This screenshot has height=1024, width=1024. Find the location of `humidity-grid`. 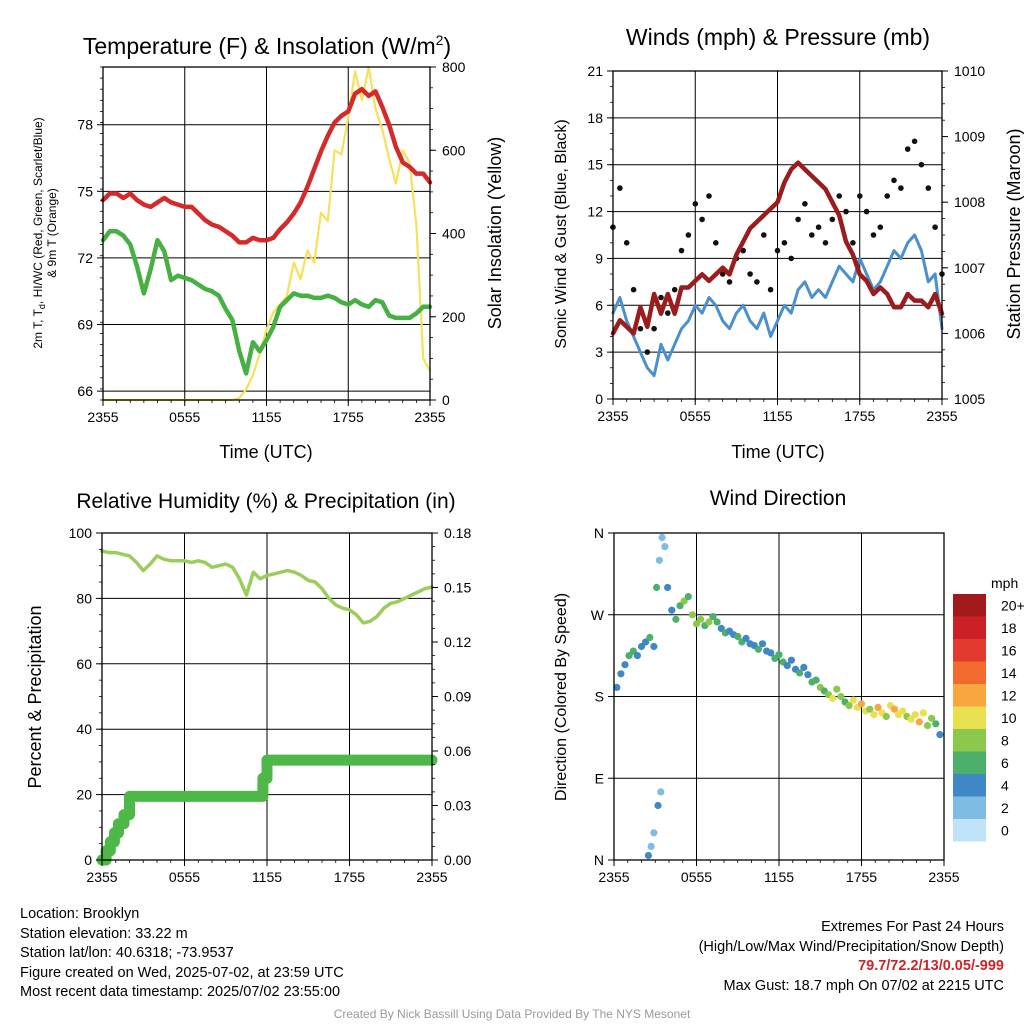

humidity-grid is located at coordinates (267, 696).